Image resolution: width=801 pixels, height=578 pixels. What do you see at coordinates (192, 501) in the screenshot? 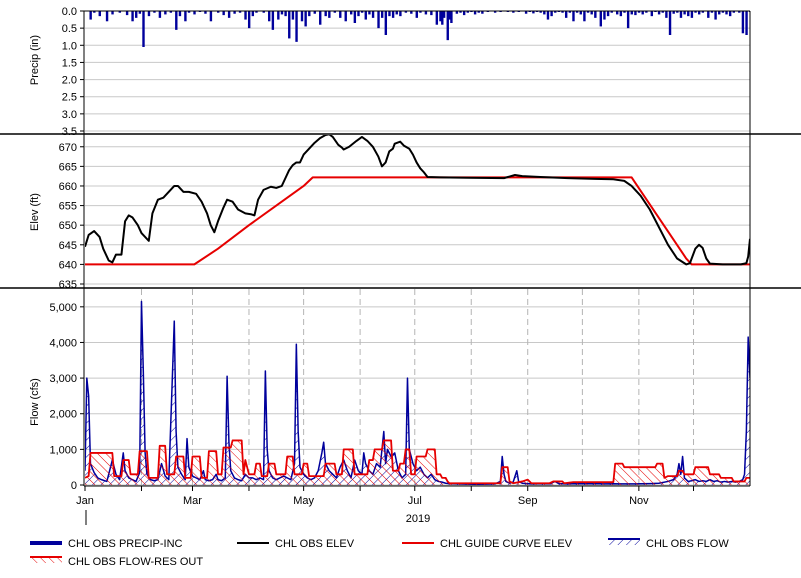
I see `x-tick-label: Mar` at bounding box center [192, 501].